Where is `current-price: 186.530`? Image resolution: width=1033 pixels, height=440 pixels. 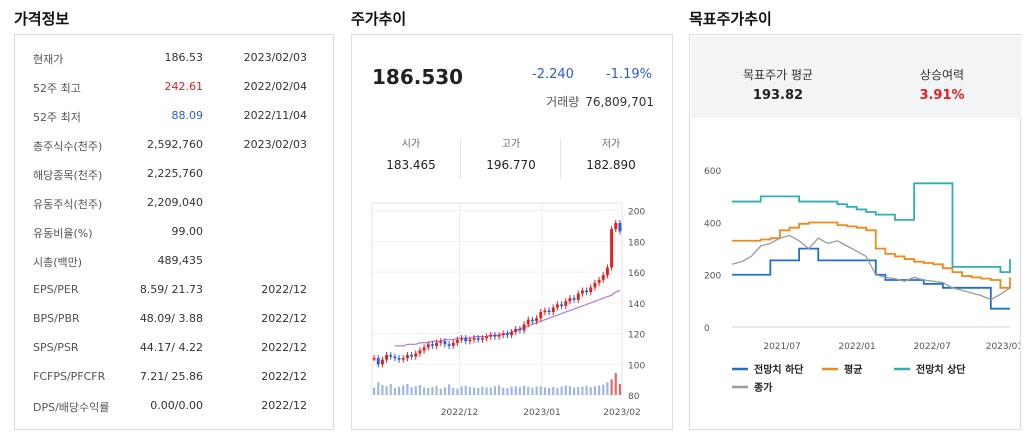
current-price: 186.530 is located at coordinates (418, 77).